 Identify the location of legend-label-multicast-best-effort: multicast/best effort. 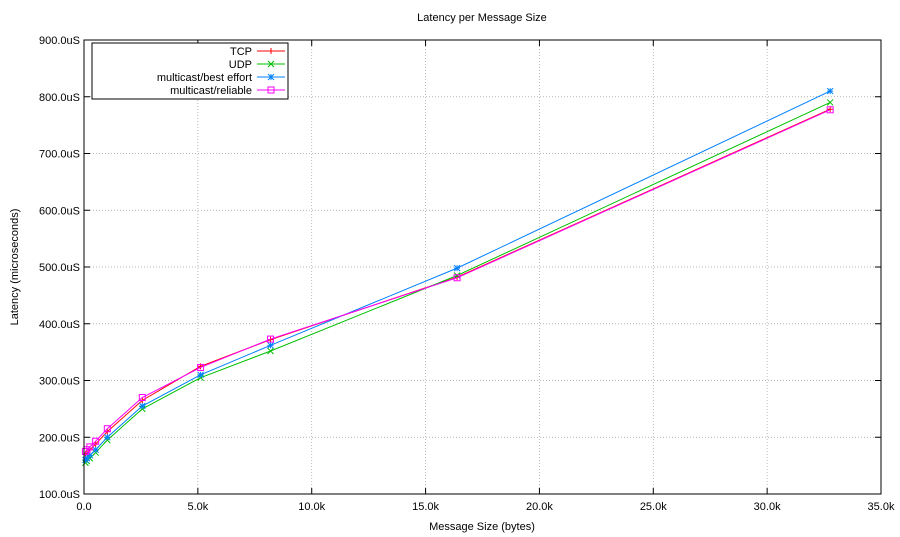
(204, 78).